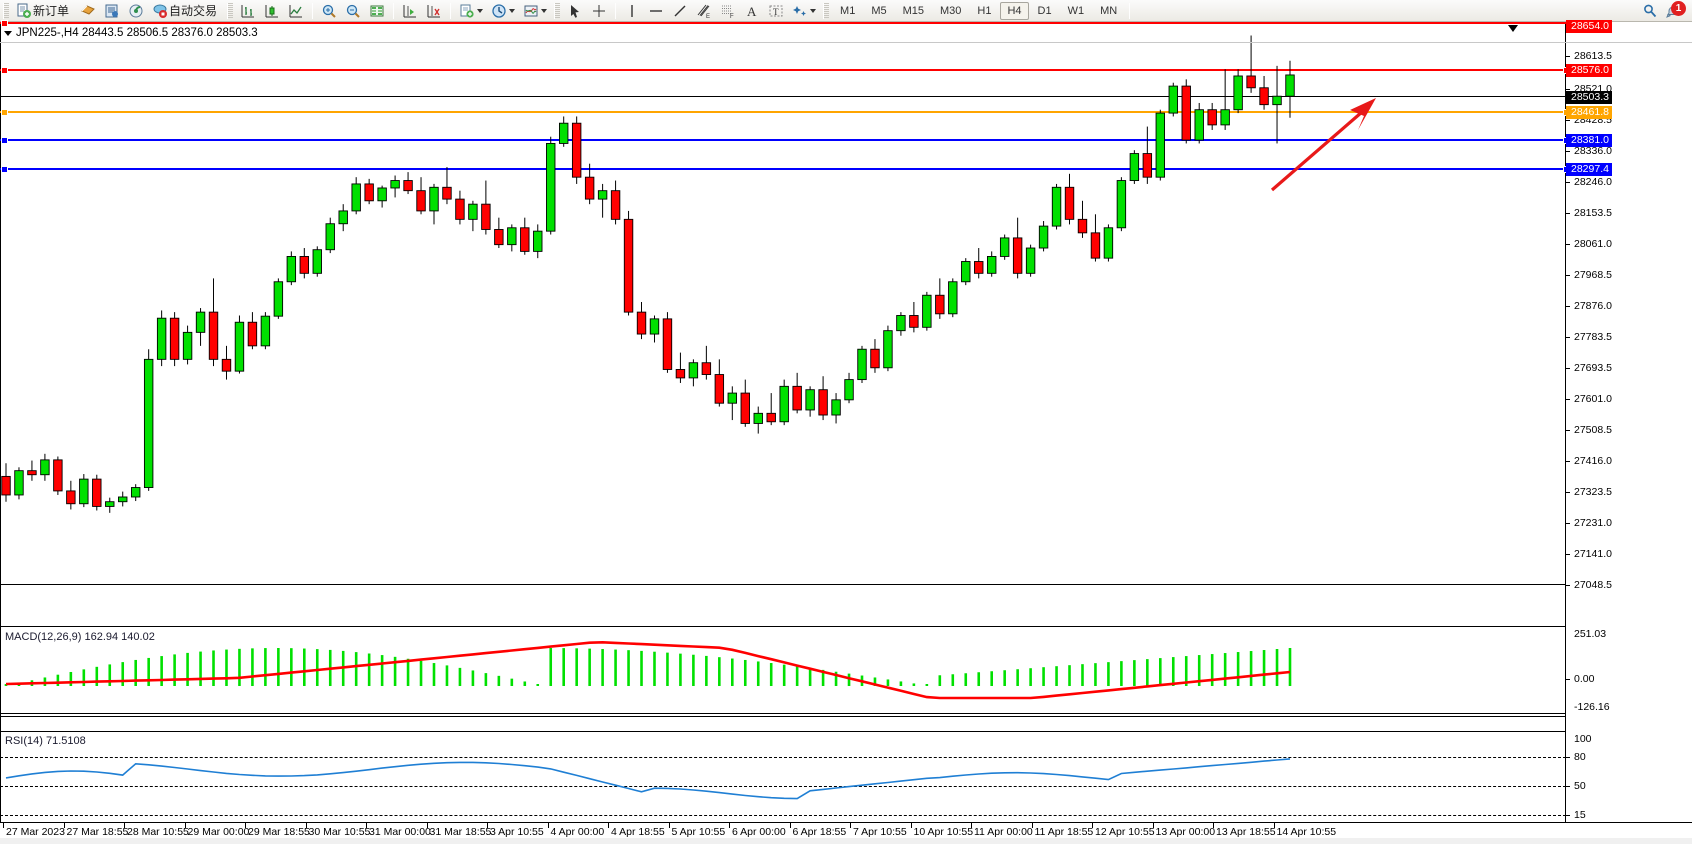 The height and width of the screenshot is (844, 1692). I want to click on price-tick: 28336.0, so click(1589, 151).